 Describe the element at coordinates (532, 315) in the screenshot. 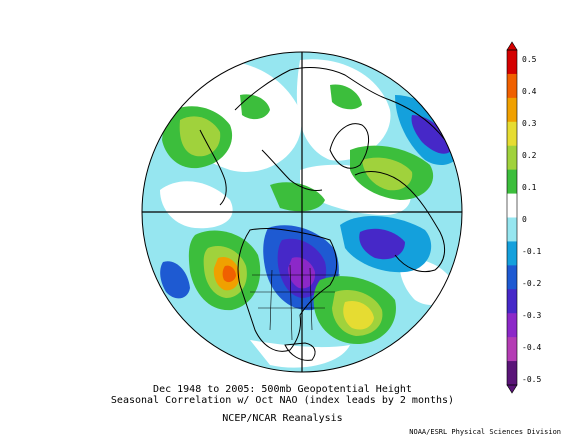

I see `colorbar-label: -0.3` at that location.